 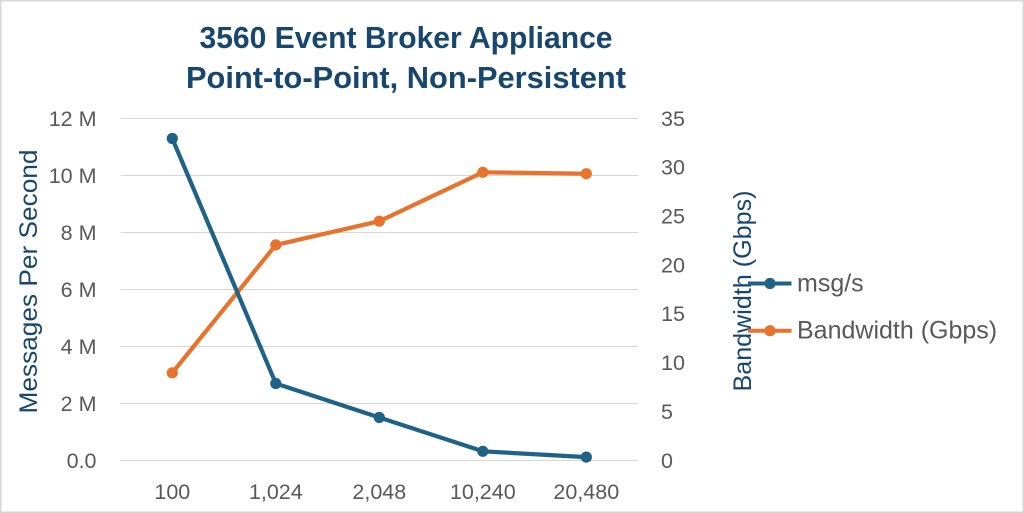 I want to click on svg-text: 35, so click(x=673, y=119).